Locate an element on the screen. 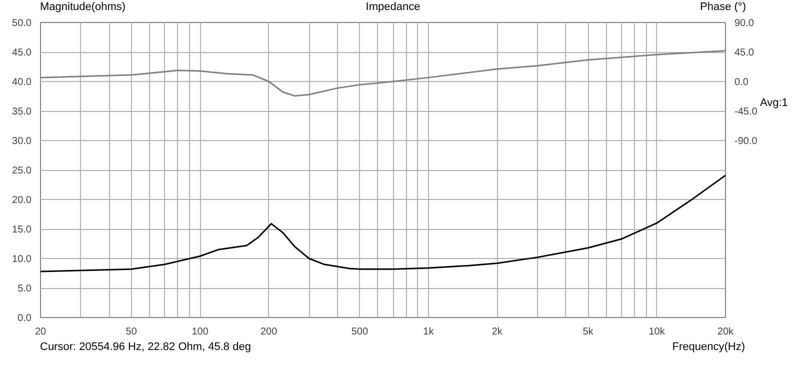  y2-tick-label: -45.0 is located at coordinates (746, 112).